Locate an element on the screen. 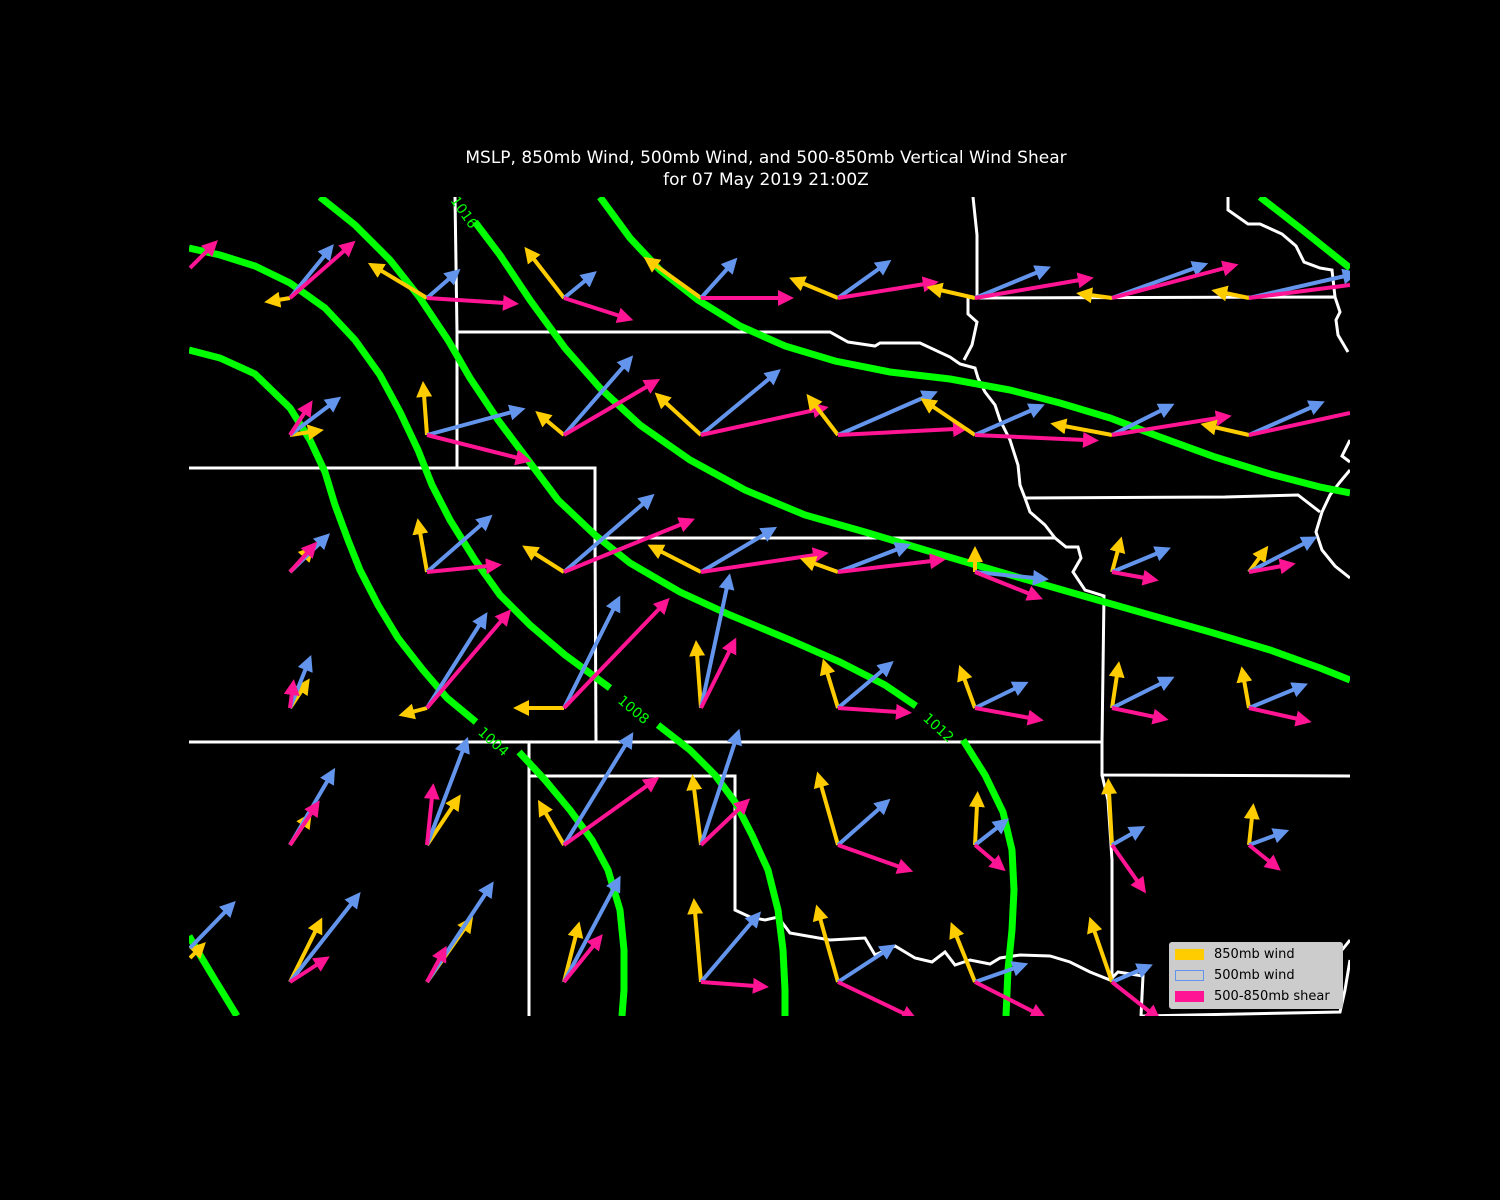  legend-item-850mb: 850mb wind is located at coordinates (1235, 954).